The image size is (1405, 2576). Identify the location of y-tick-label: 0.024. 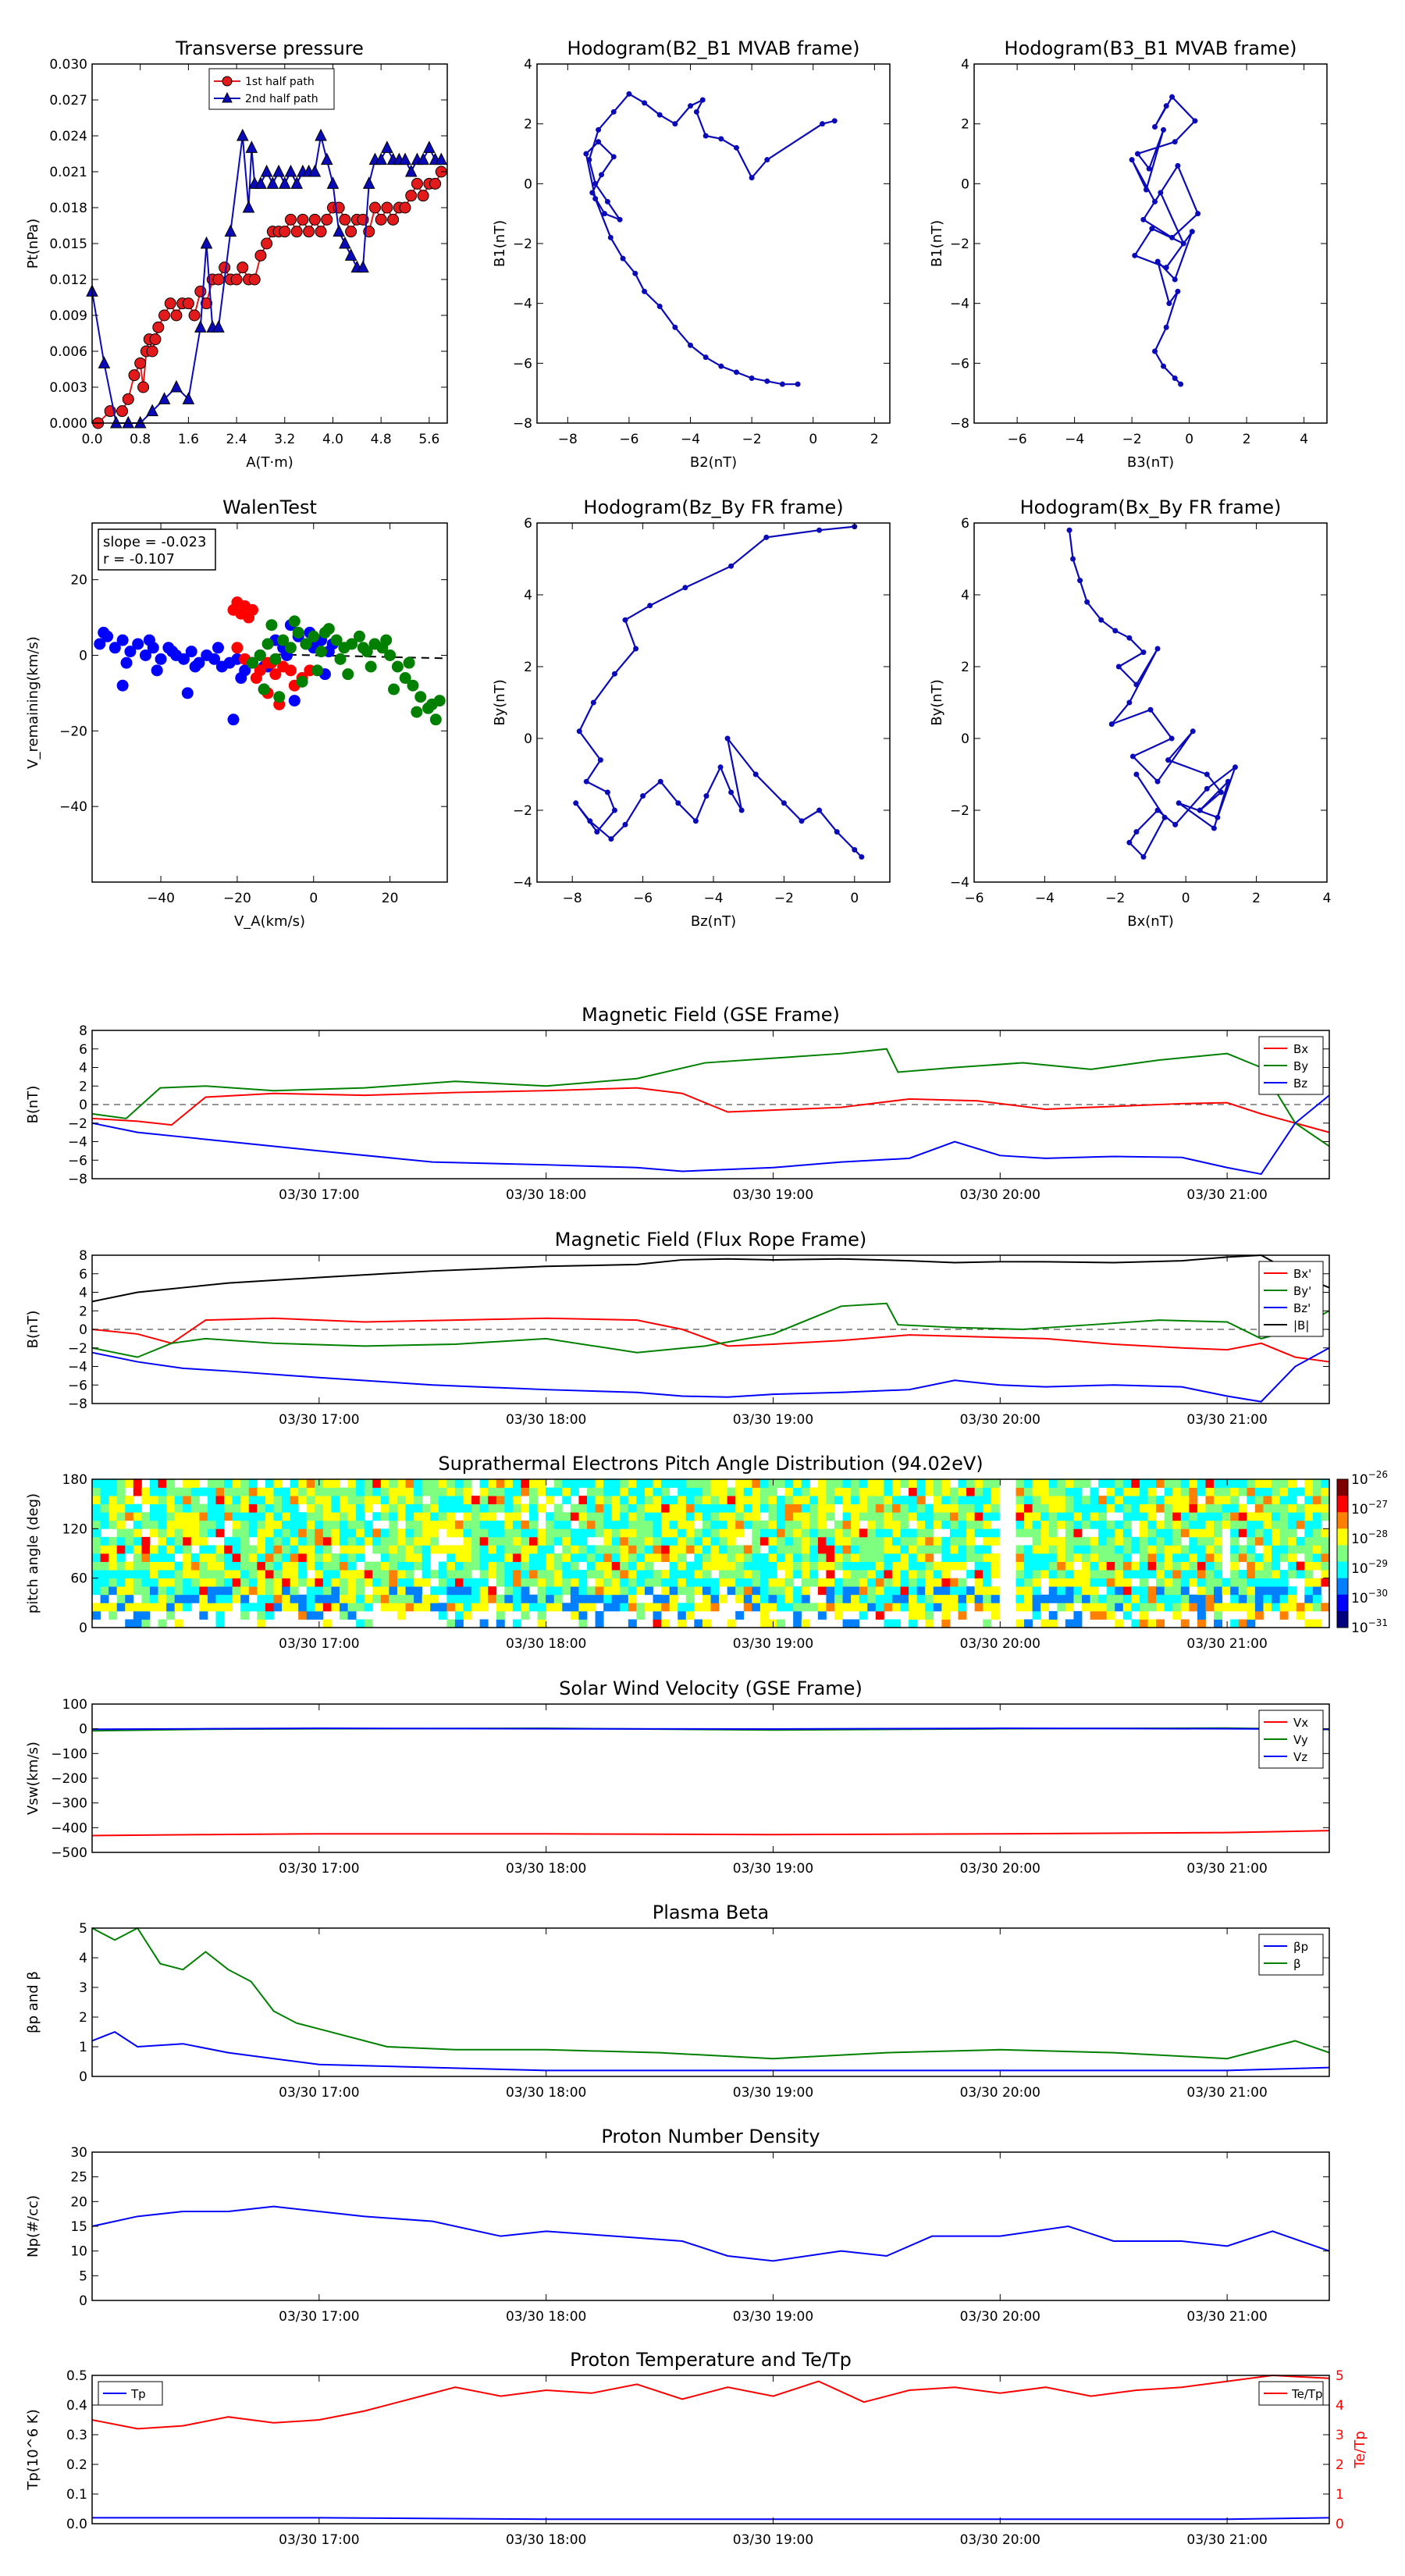
(68, 136).